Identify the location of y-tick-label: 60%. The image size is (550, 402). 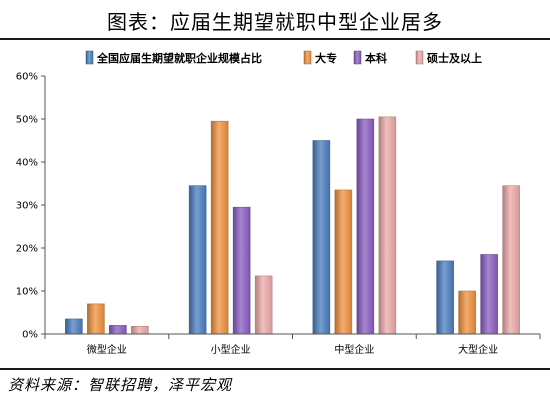
(27, 77).